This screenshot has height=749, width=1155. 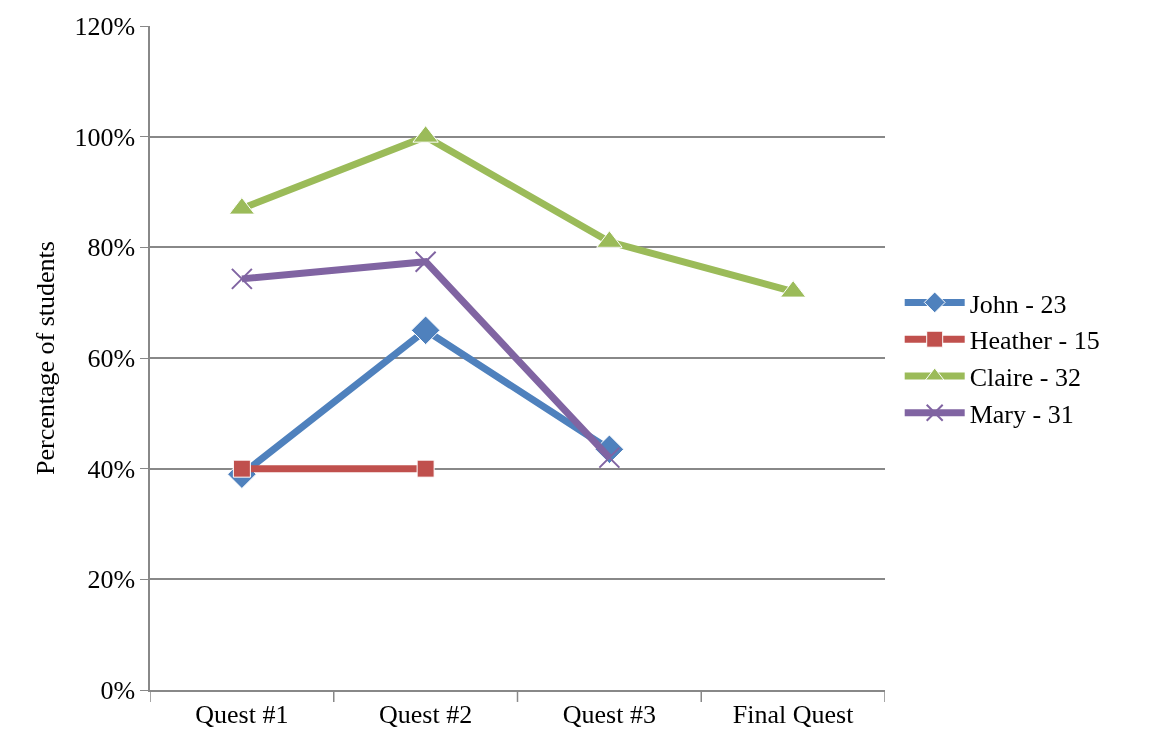 I want to click on y-tick-label: 120%, so click(x=105, y=27).